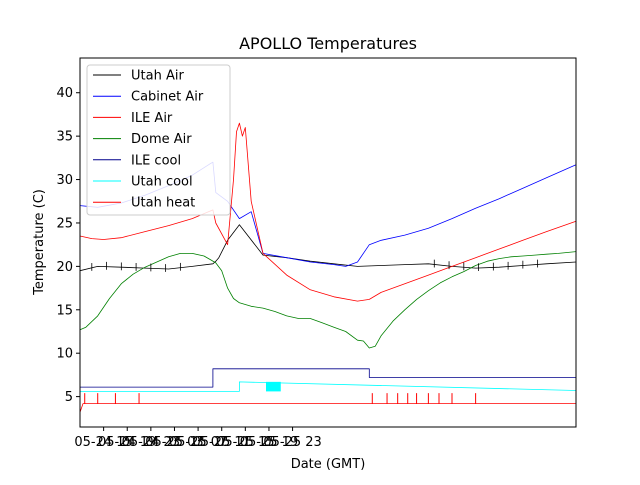  Describe the element at coordinates (64, 93) in the screenshot. I see `y-tick-label: 40` at that location.